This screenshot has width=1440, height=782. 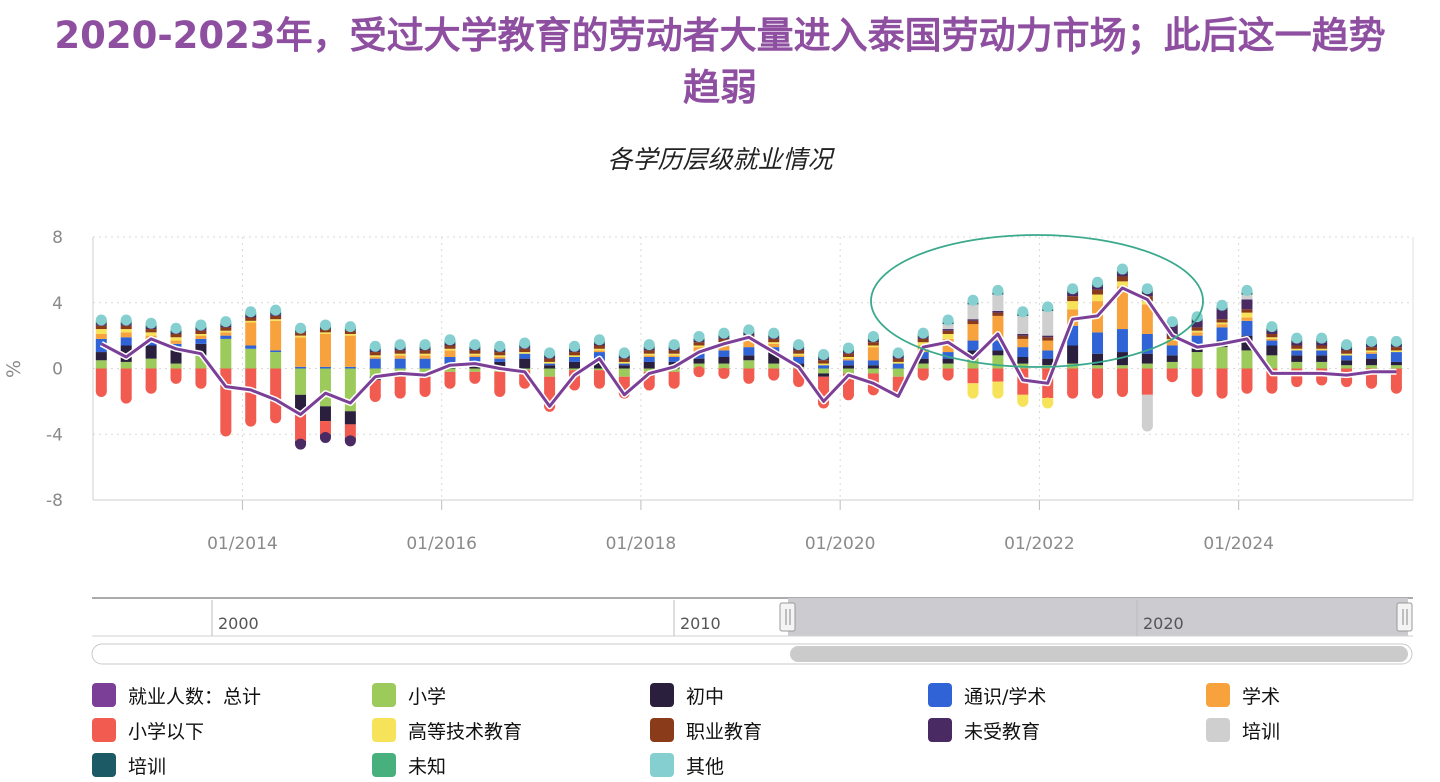 What do you see at coordinates (409, 695) in the screenshot?
I see `legend-item: 小学` at bounding box center [409, 695].